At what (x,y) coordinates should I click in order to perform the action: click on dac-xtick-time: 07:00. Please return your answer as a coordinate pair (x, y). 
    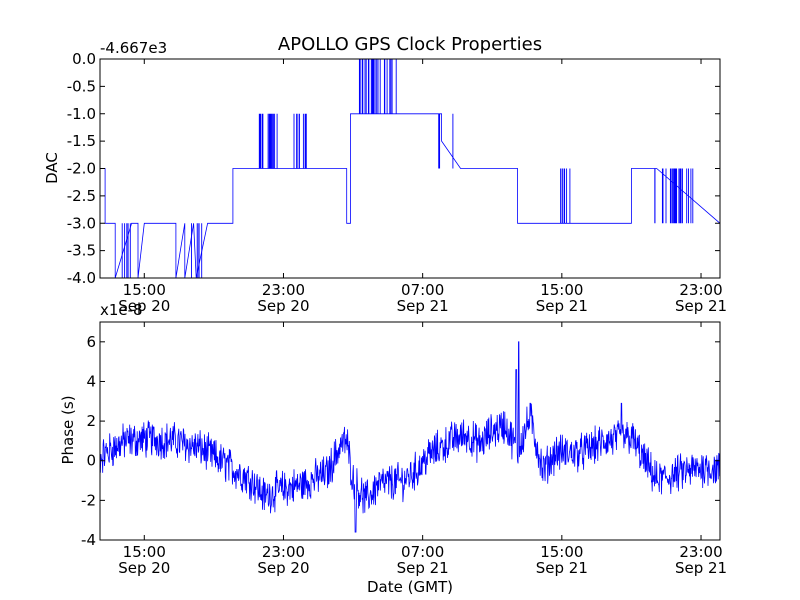
    Looking at the image, I should click on (422, 290).